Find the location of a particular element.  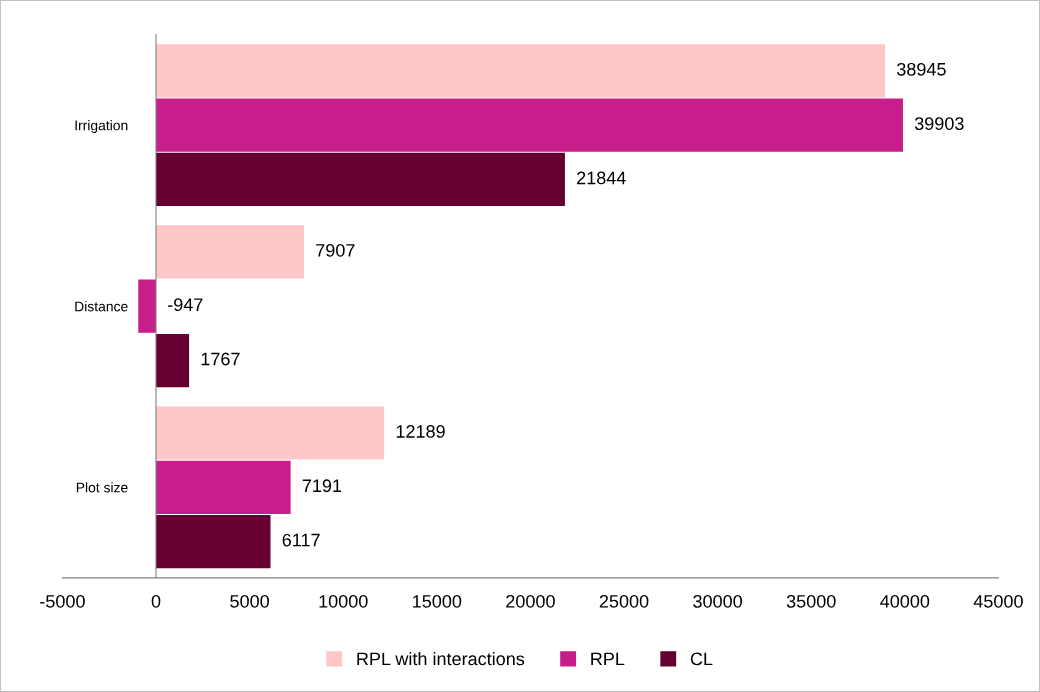

x-tick-label: -5000 is located at coordinates (62, 601).